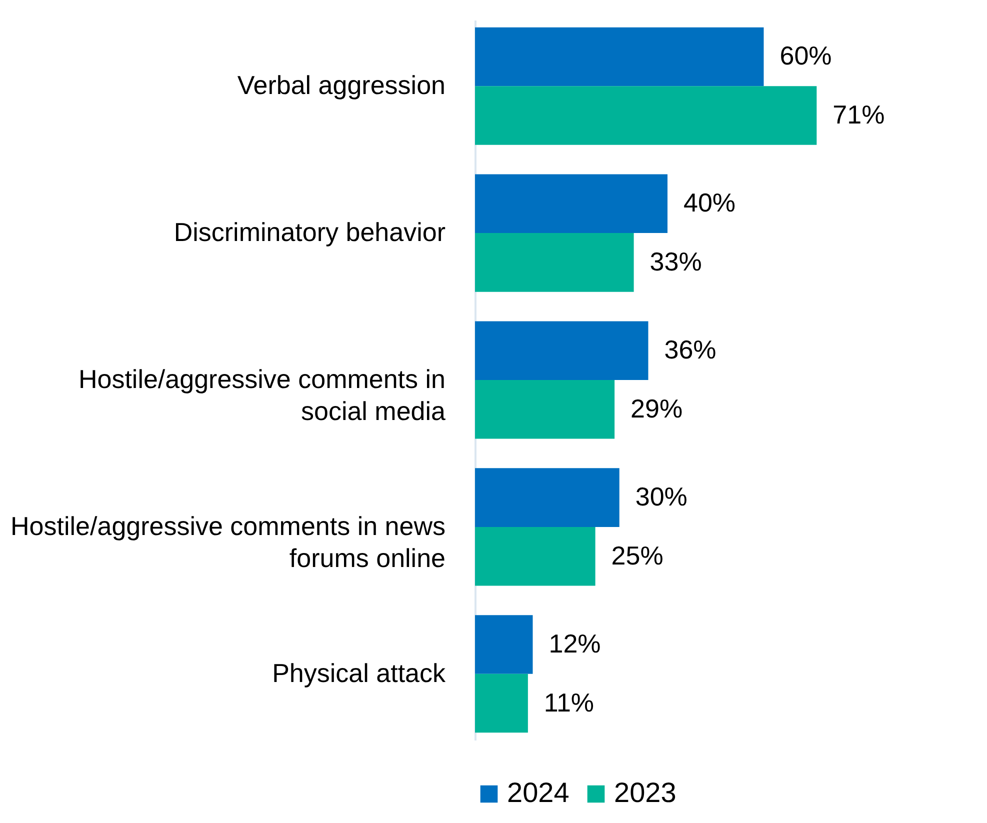  What do you see at coordinates (574, 643) in the screenshot?
I see `data-label: 12%` at bounding box center [574, 643].